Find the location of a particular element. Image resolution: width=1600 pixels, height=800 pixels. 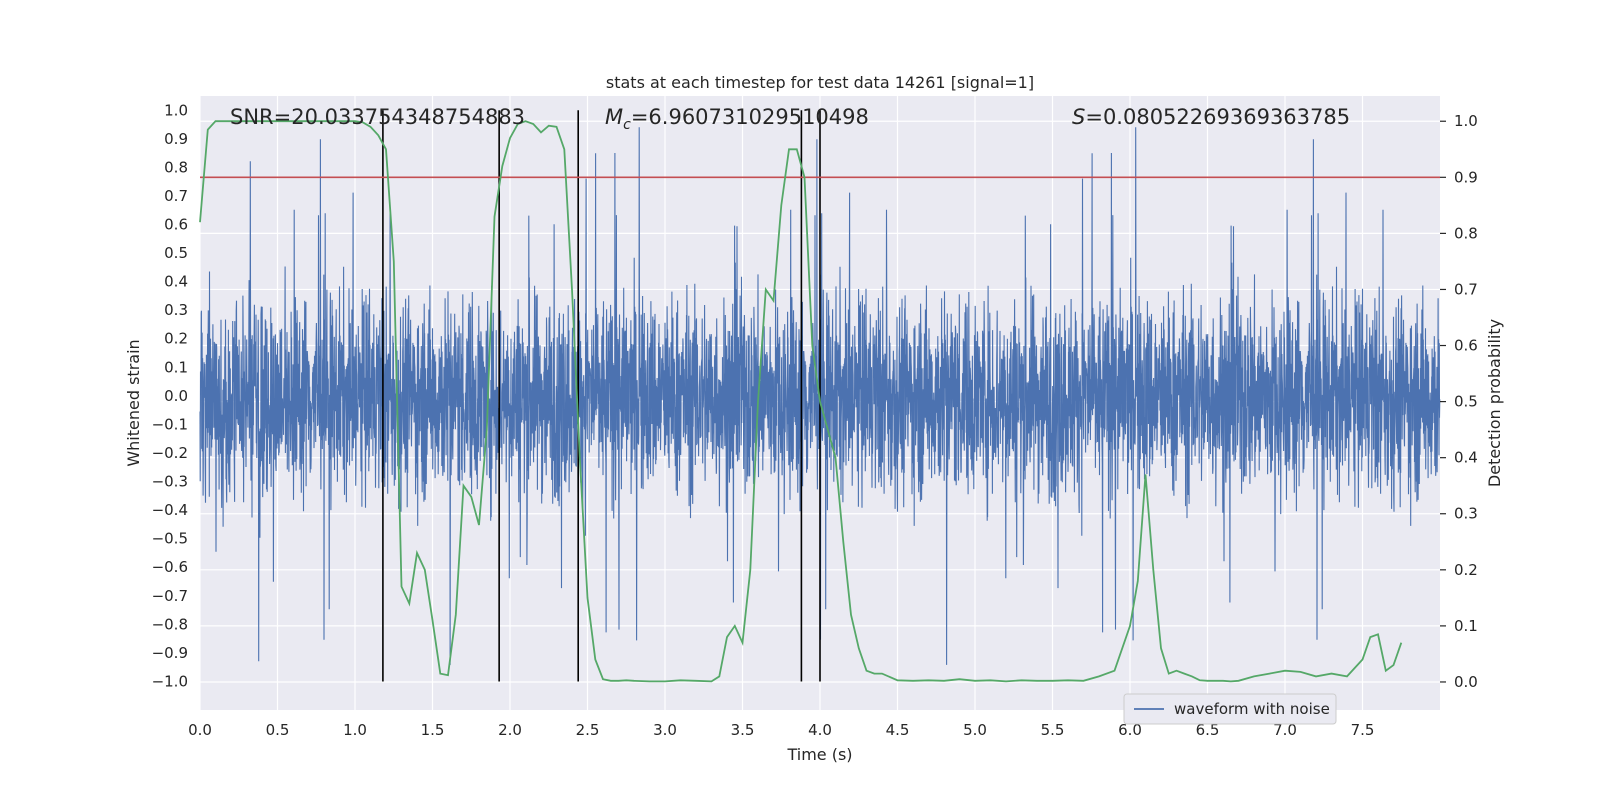

left-y-tick-label: −0.8 is located at coordinates (170, 624).